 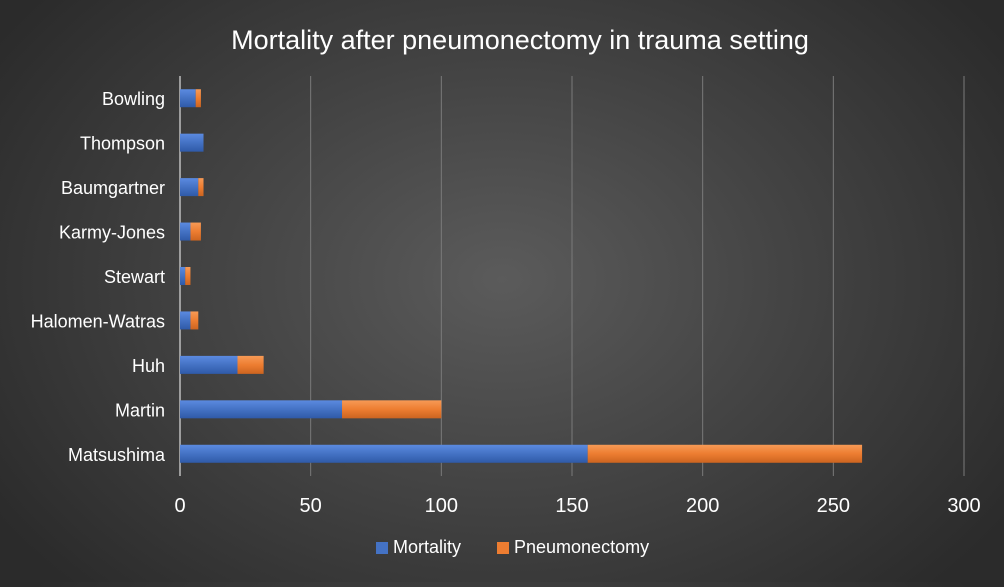 What do you see at coordinates (571, 506) in the screenshot?
I see `x-tick-label: 150` at bounding box center [571, 506].